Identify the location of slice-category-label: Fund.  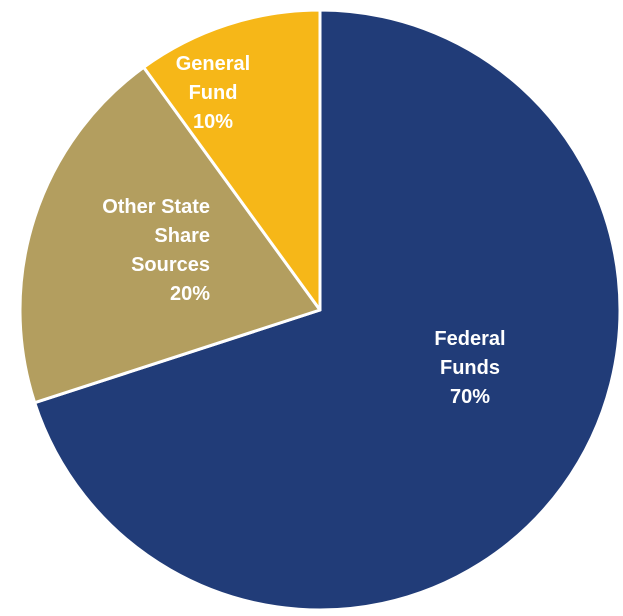
(213, 93).